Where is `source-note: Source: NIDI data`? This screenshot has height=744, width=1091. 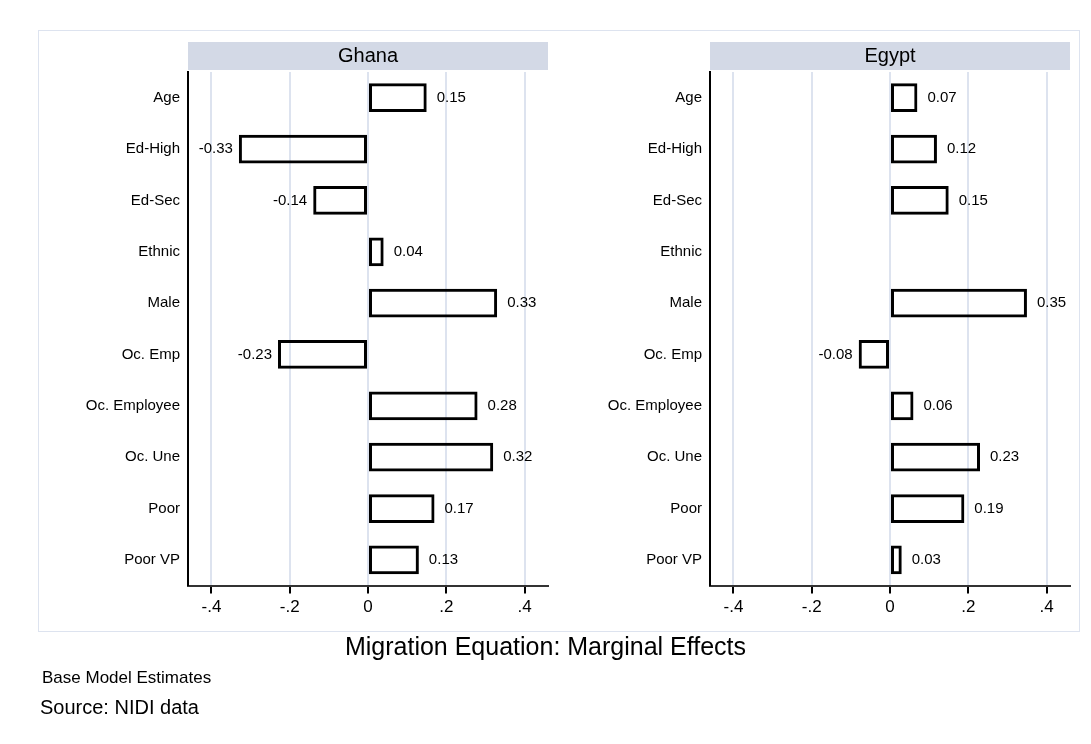
source-note: Source: NIDI data is located at coordinates (119, 707).